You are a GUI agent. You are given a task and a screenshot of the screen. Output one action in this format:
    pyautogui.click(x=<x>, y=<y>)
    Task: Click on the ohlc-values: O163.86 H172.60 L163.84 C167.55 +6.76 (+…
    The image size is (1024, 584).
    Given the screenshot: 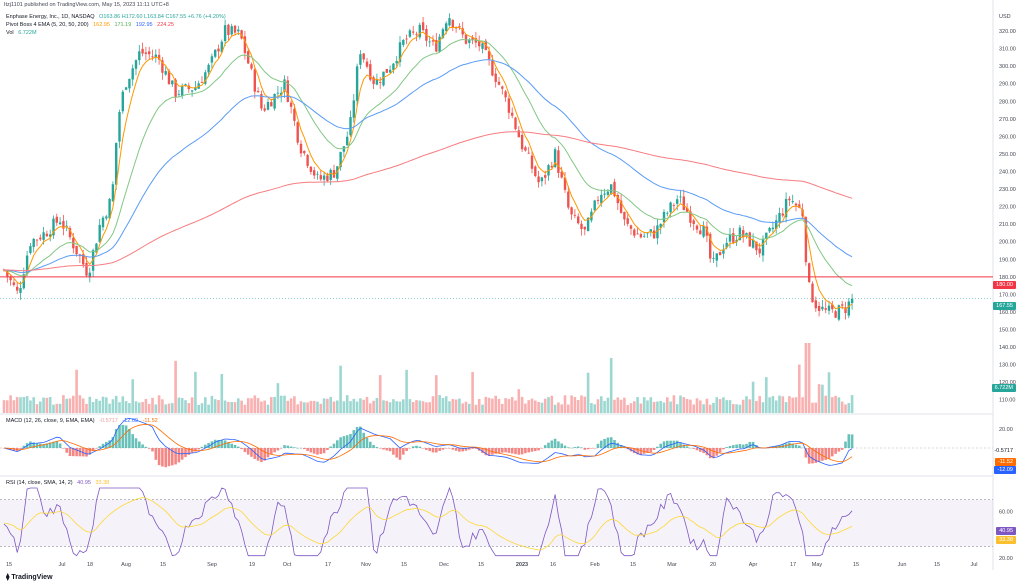 What is the action you would take?
    pyautogui.click(x=162, y=17)
    